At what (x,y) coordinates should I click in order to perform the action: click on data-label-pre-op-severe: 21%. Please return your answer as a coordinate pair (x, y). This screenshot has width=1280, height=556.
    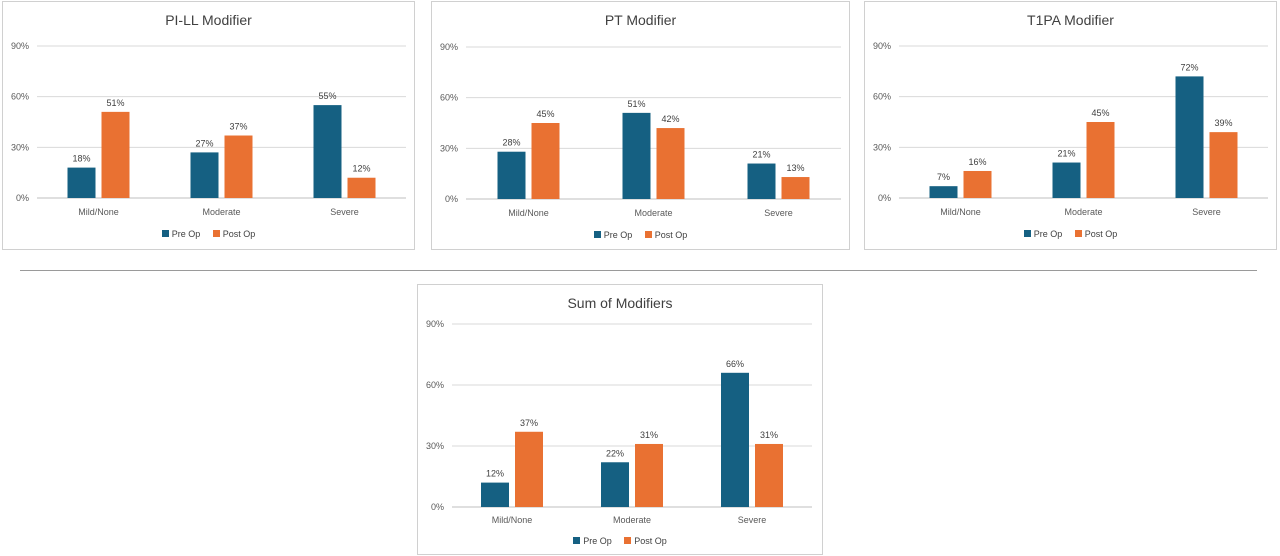
    Looking at the image, I should click on (761, 155).